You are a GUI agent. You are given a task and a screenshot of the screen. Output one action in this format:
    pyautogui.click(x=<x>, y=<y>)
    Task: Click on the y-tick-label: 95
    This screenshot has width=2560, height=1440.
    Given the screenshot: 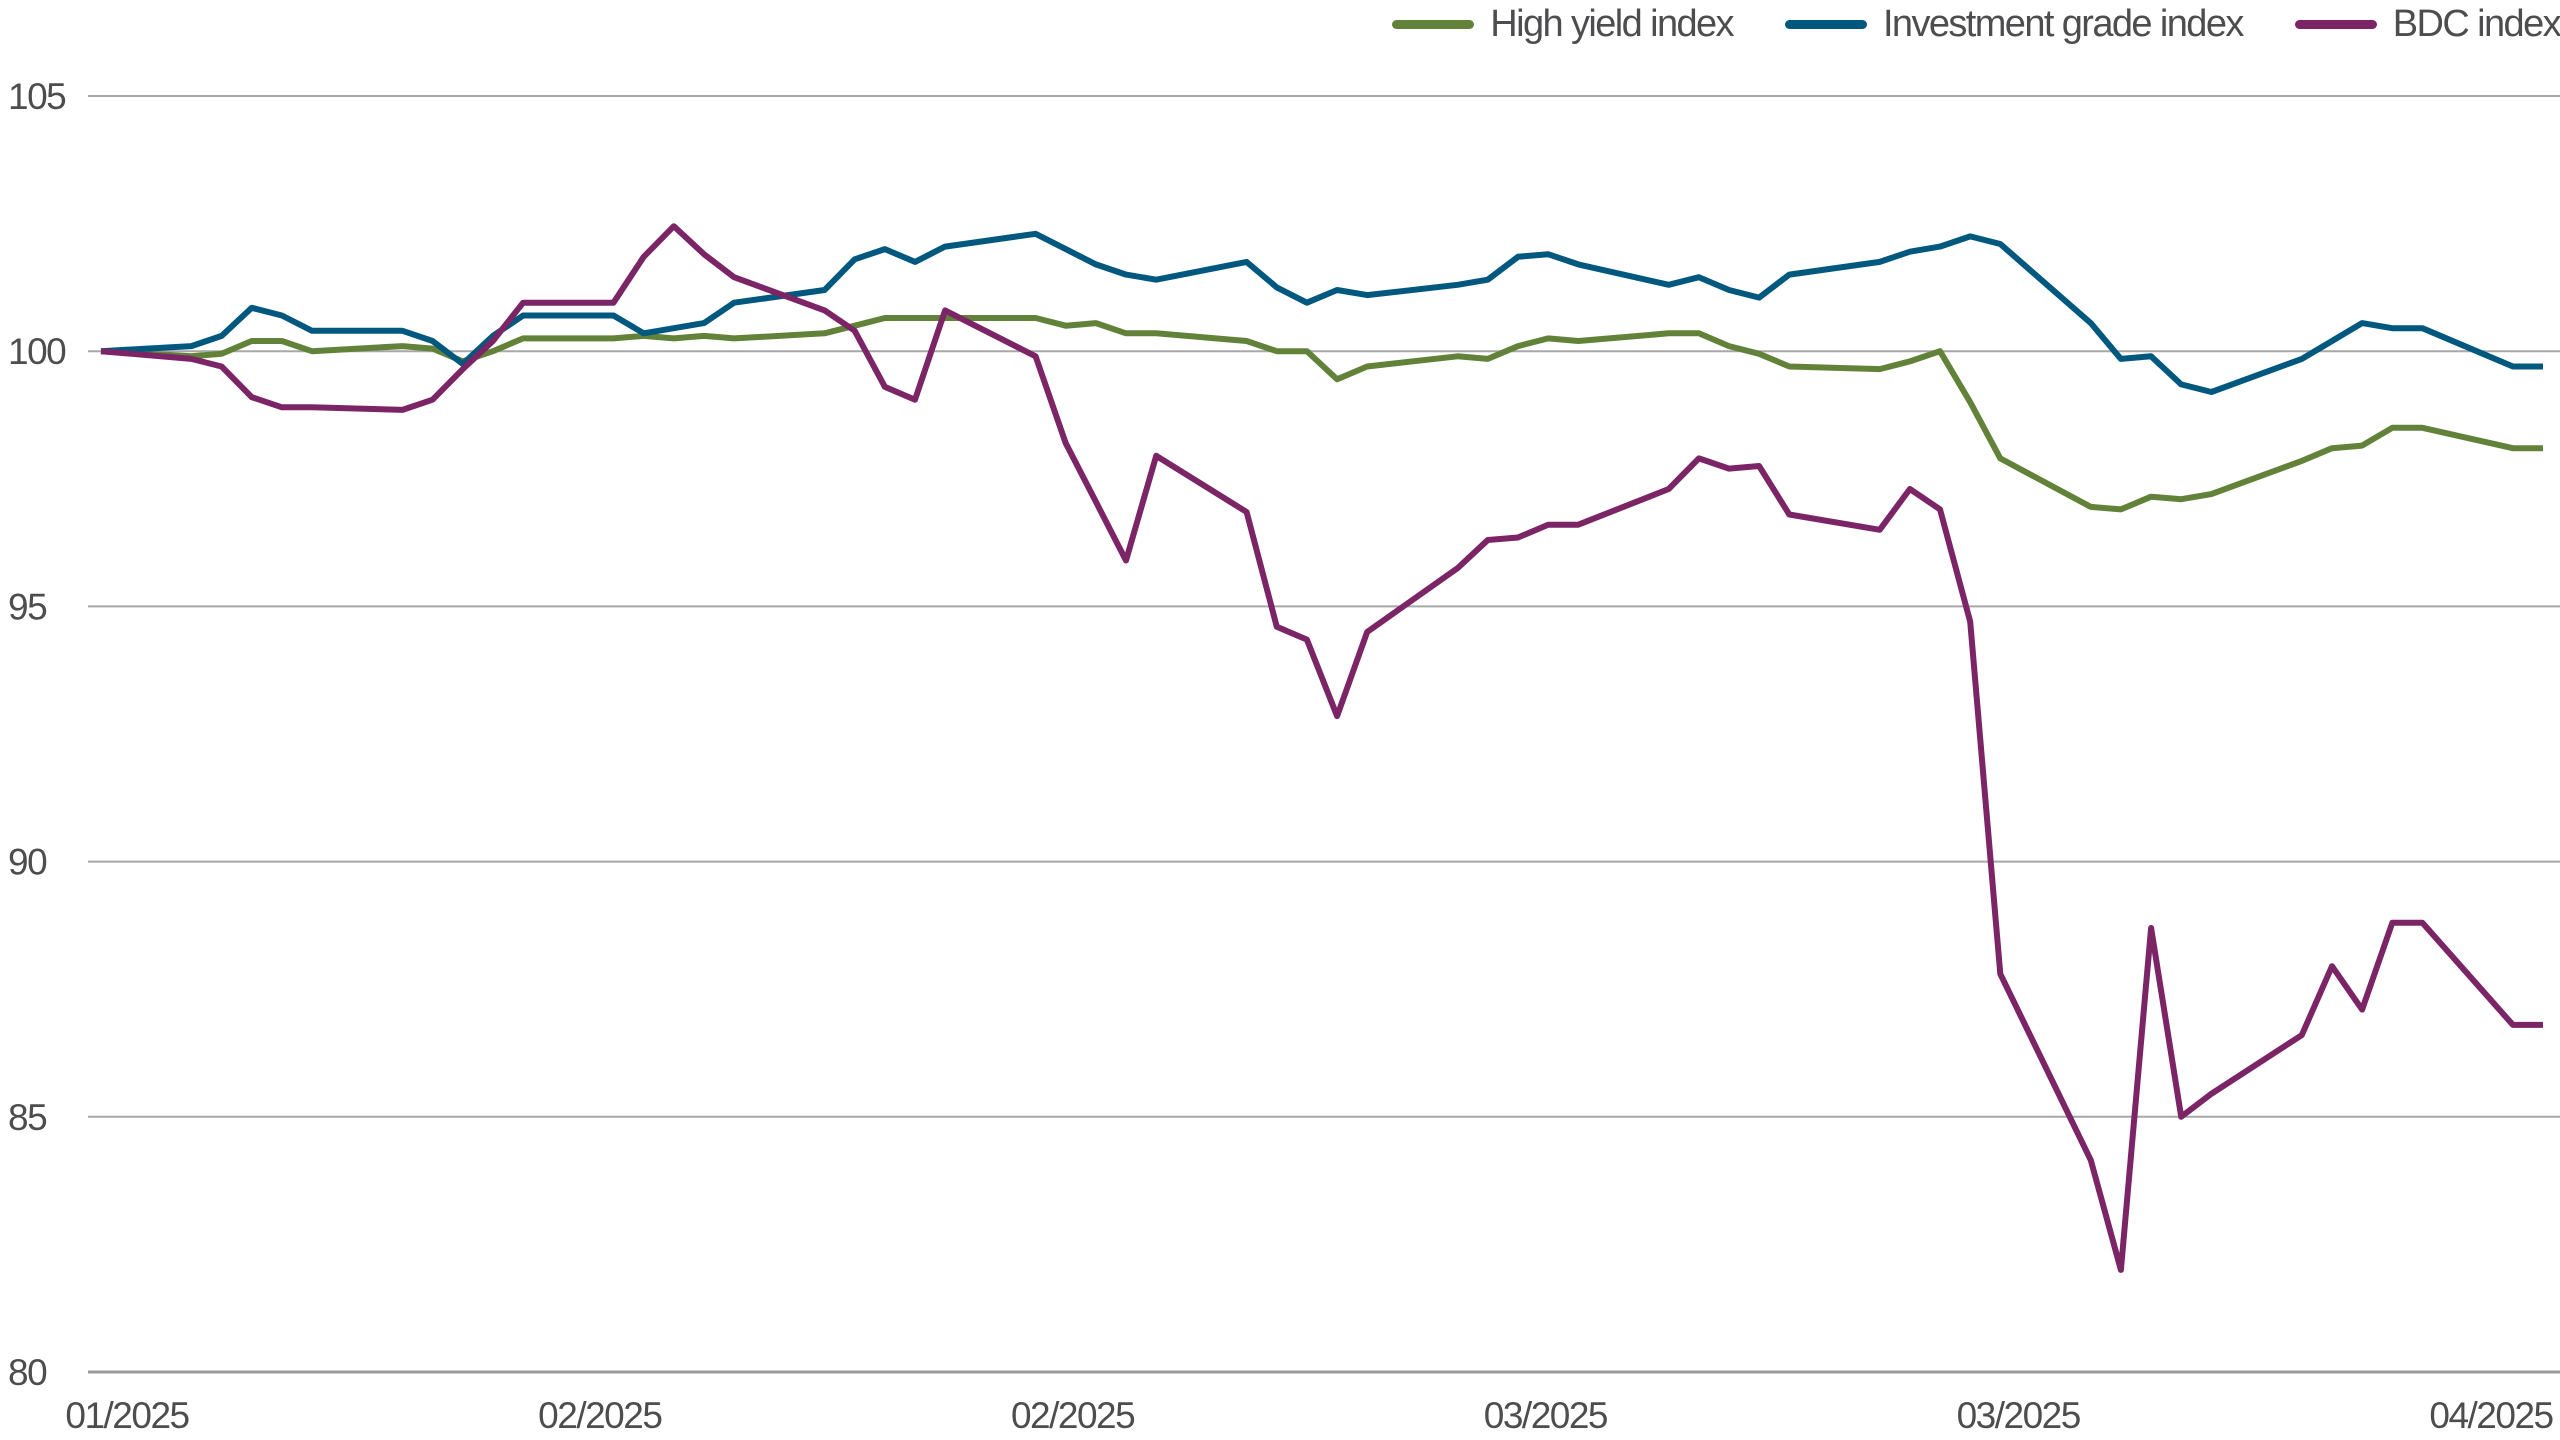 What is the action you would take?
    pyautogui.click(x=27, y=606)
    